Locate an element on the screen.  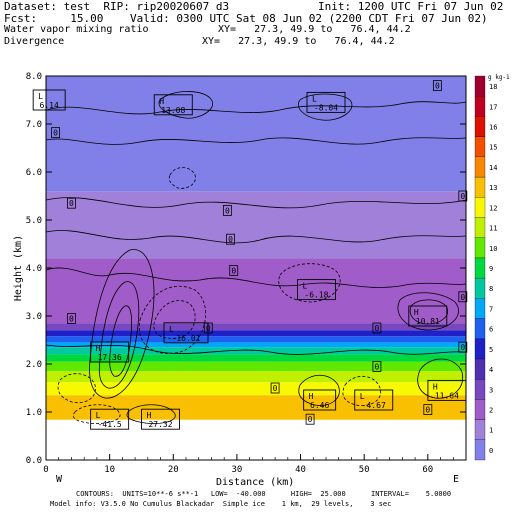
fcst-line: Fcst: 15.00 is located at coordinates (54, 18).